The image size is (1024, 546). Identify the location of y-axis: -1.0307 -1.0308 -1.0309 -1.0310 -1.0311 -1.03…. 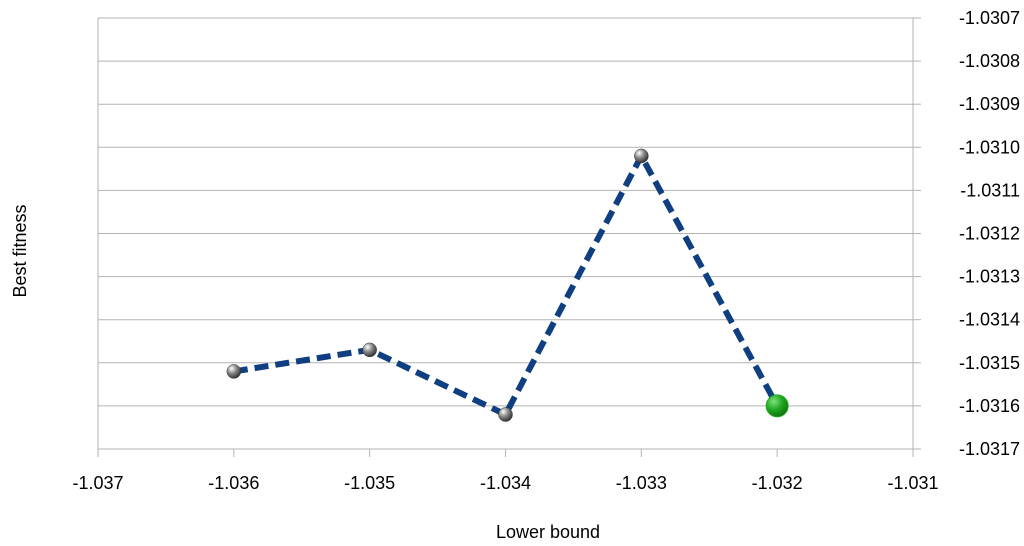
(966, 233).